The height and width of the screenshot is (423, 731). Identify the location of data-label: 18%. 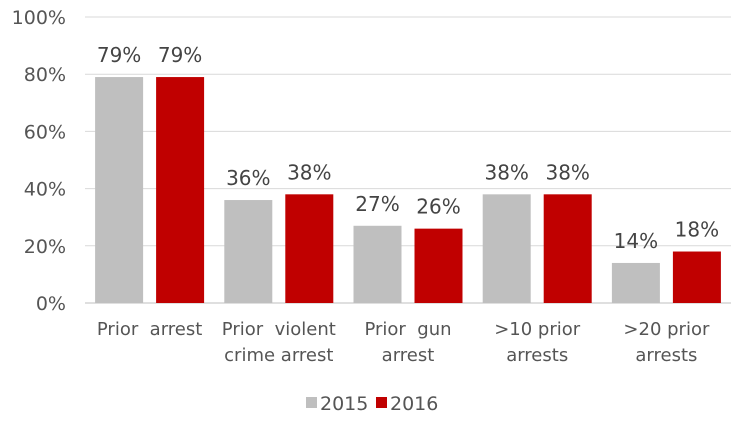
(697, 230).